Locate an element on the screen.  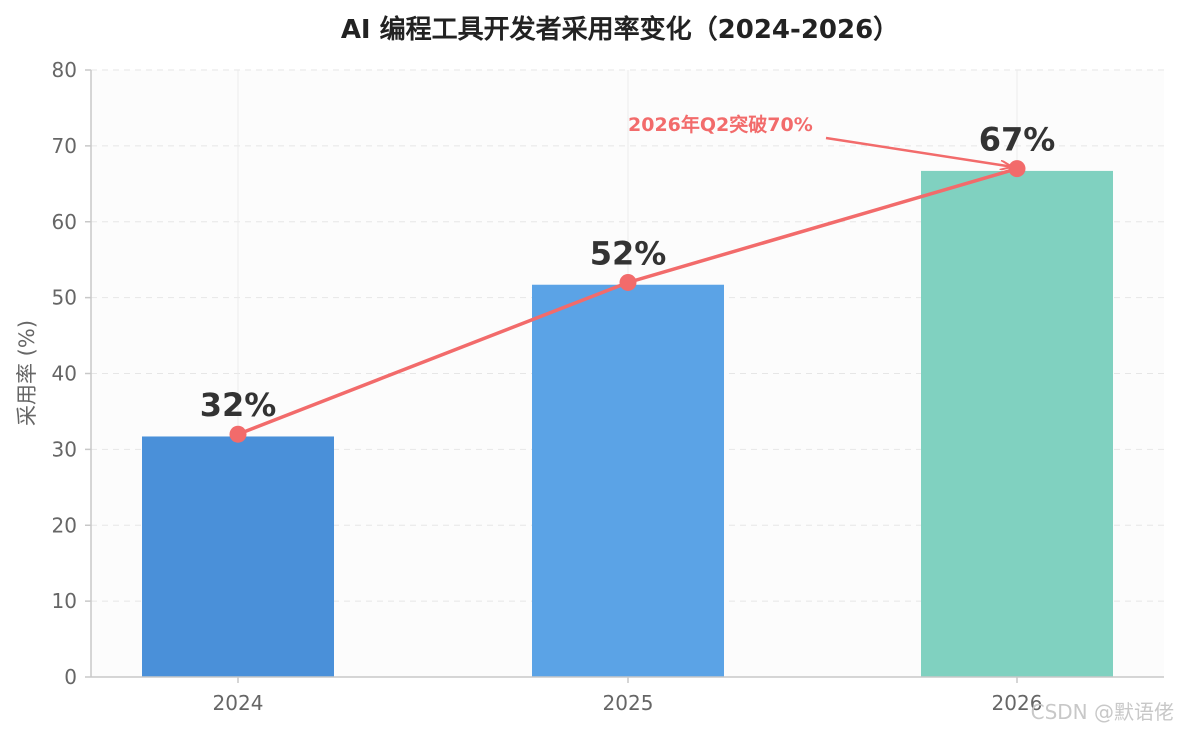
y-axis-label: 采用率 (%) is located at coordinates (27, 373).